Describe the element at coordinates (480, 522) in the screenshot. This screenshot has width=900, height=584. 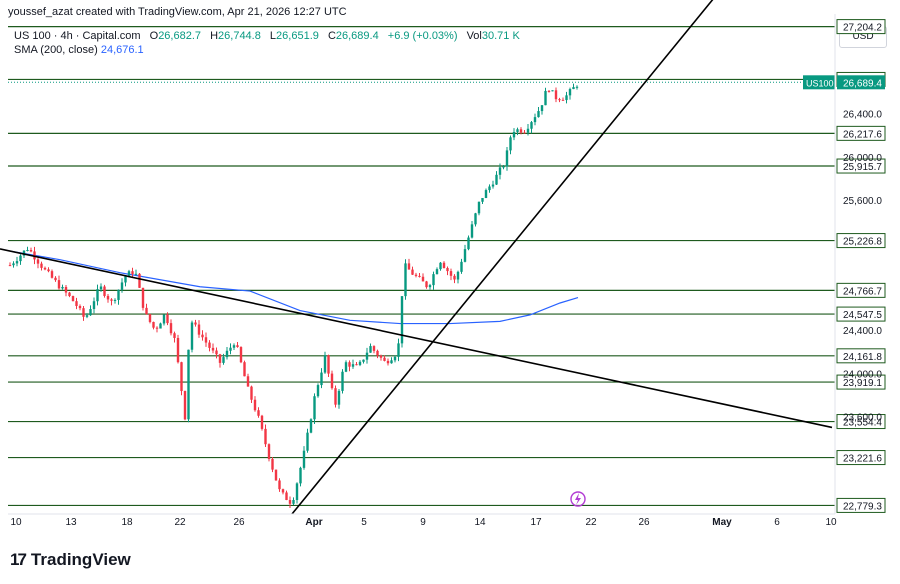
I see `time-tick-label: 14` at that location.